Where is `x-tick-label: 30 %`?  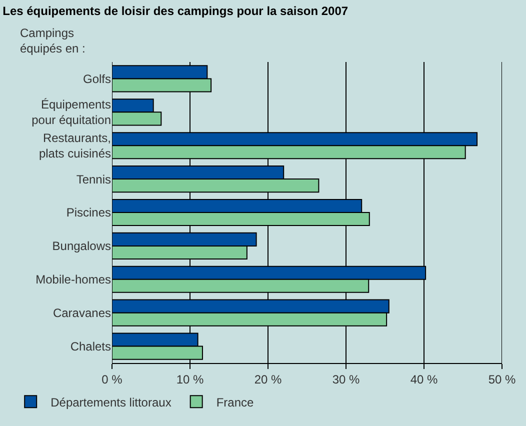 x-tick-label: 30 % is located at coordinates (346, 379).